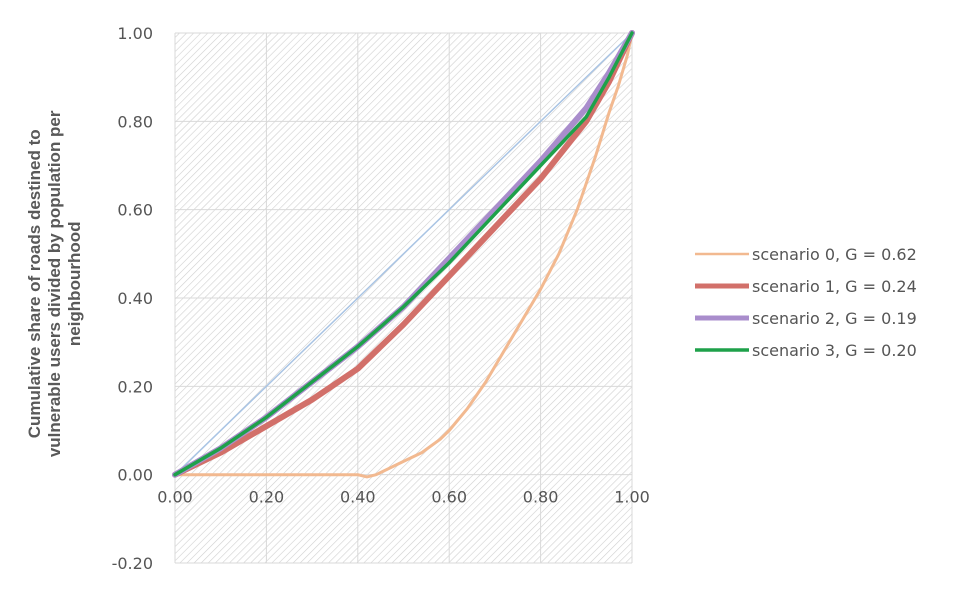  What do you see at coordinates (834, 318) in the screenshot?
I see `legend-label-scenario-2: scenario 2, G = 0.19` at bounding box center [834, 318].